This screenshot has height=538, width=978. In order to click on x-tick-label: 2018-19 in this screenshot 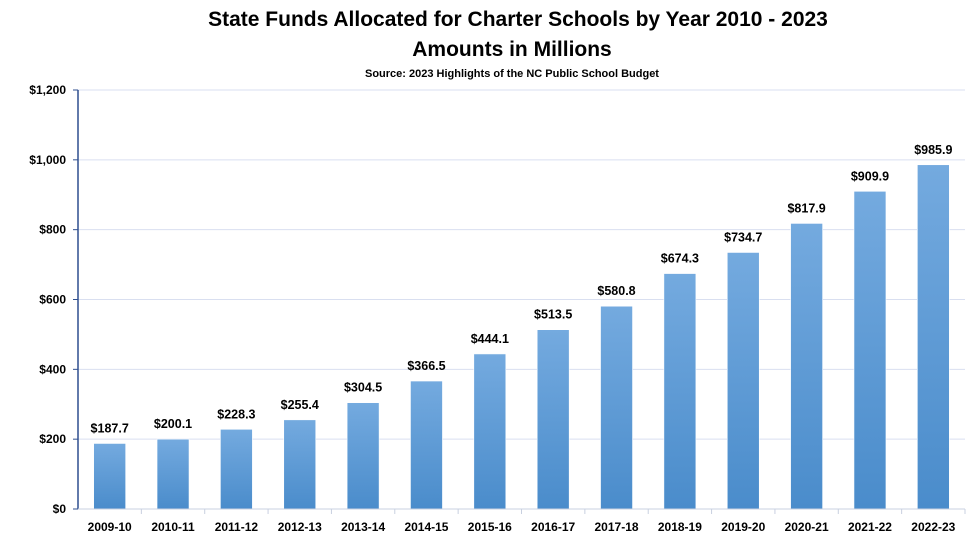, I will do `click(680, 527)`.